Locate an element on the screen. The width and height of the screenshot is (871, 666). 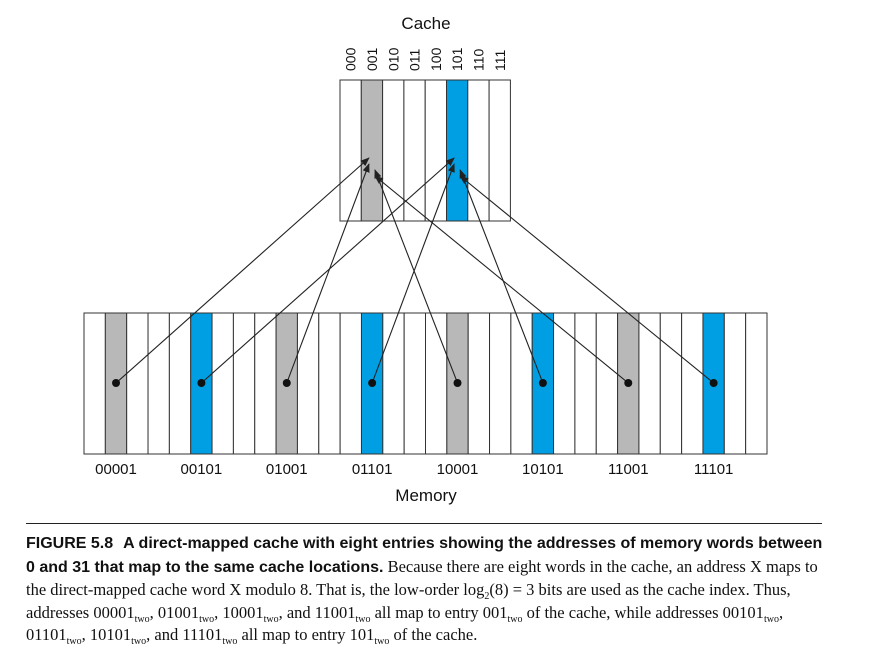
caption-subscript: 2 is located at coordinates (487, 596).